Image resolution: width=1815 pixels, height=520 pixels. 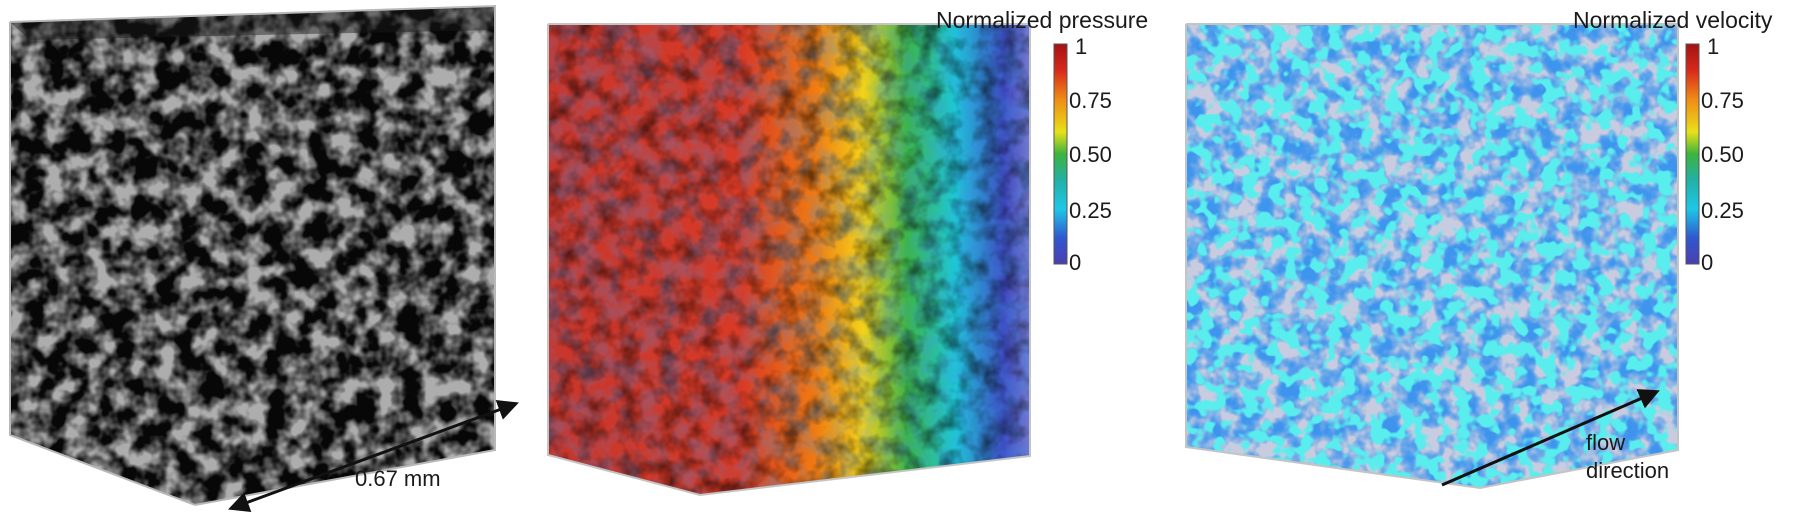 I want to click on pressure-tick-050: 0.50, so click(x=1090, y=154).